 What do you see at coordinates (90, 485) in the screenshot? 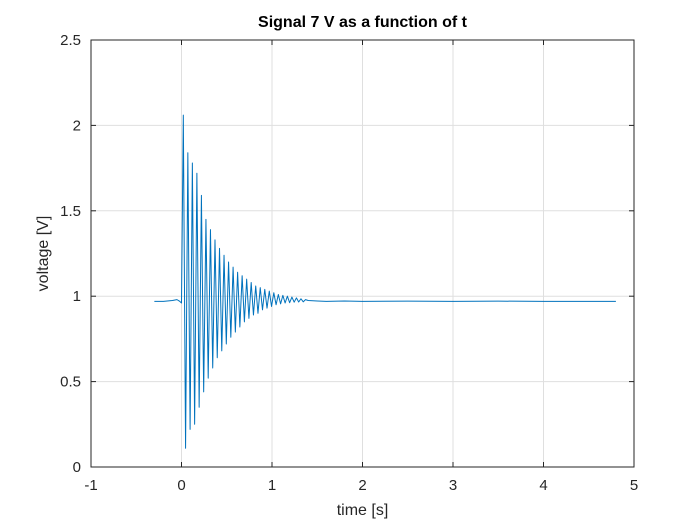
I see `x-tick-label: -1` at bounding box center [90, 485].